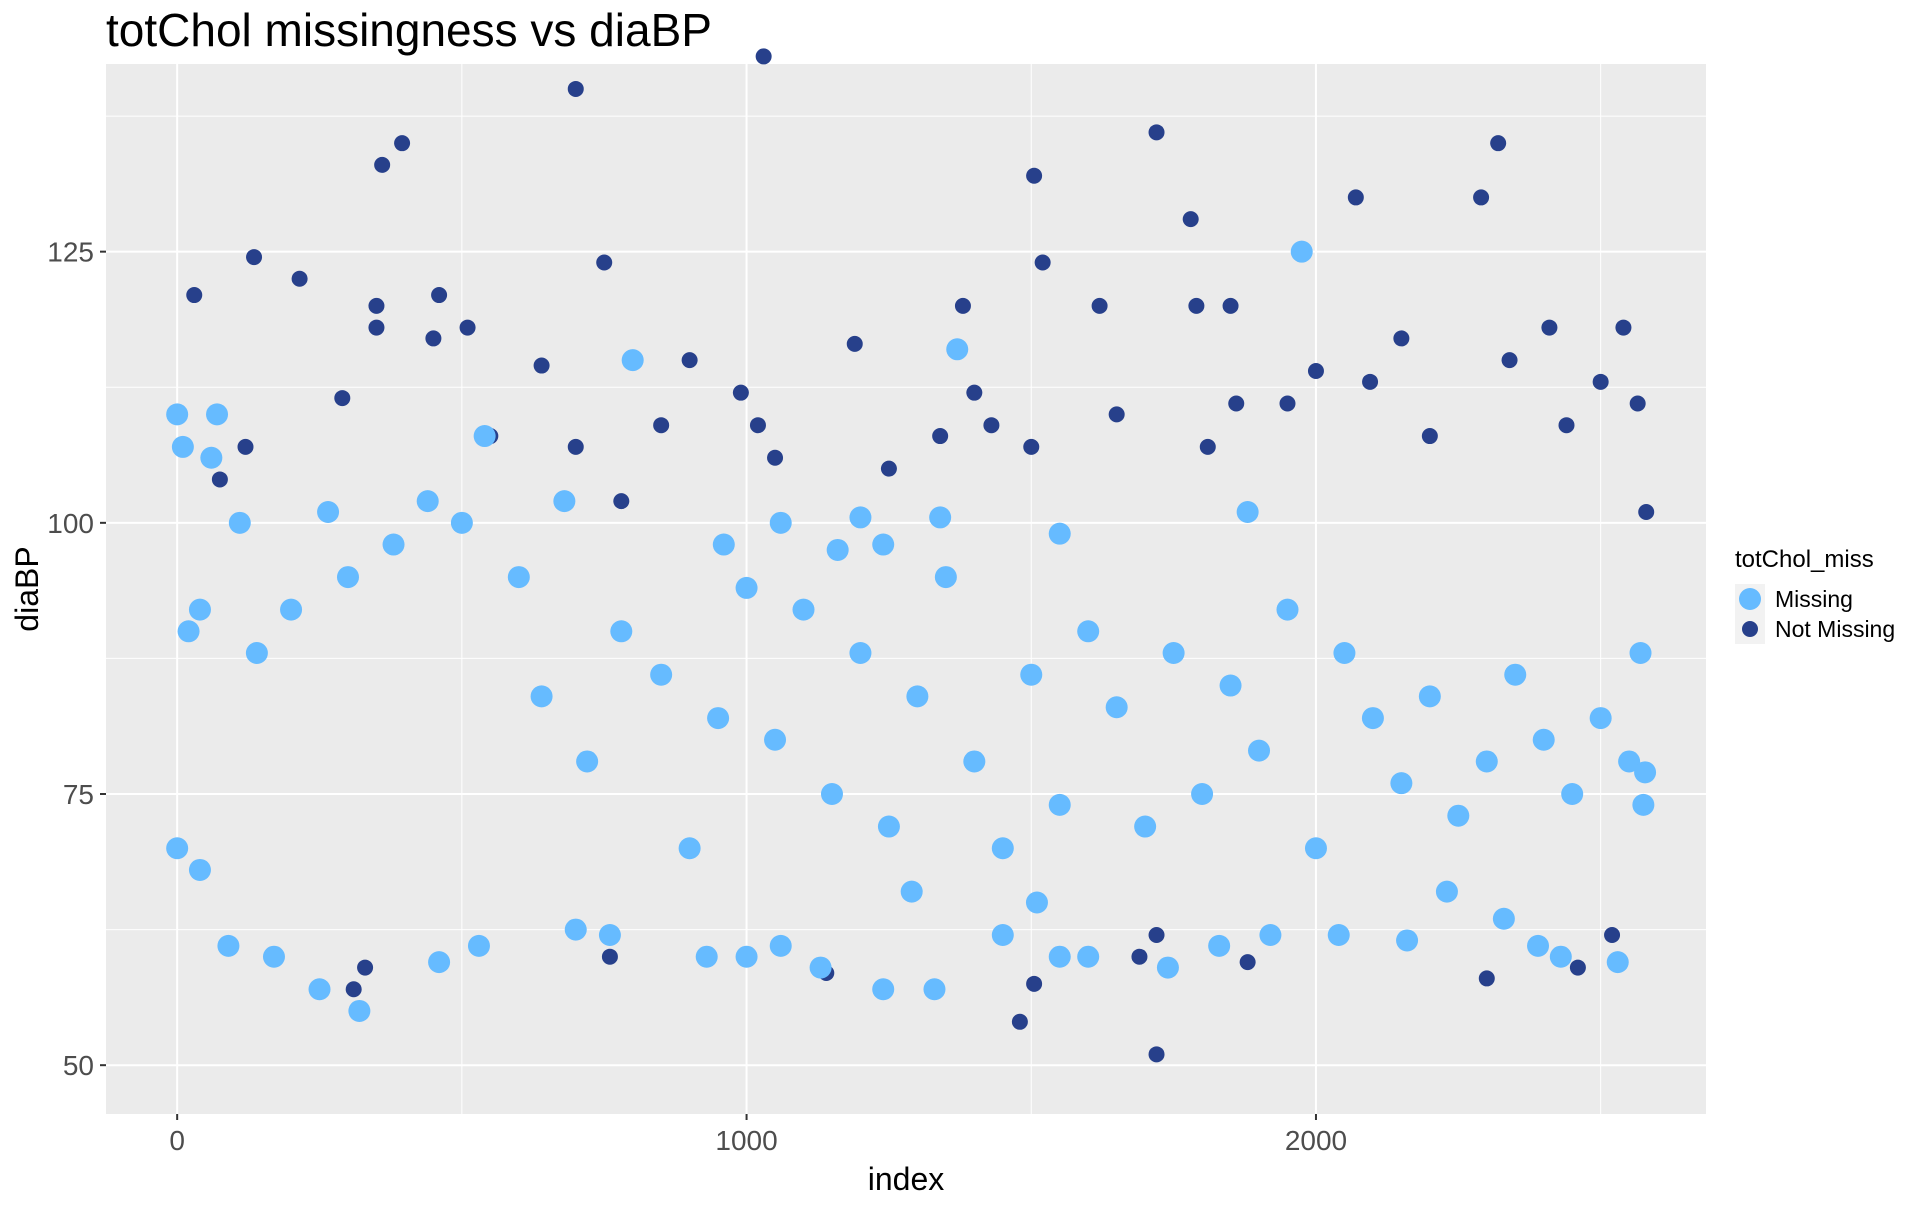  Describe the element at coordinates (1750, 629) in the screenshot. I see `legend-symbol-not-missing` at that location.